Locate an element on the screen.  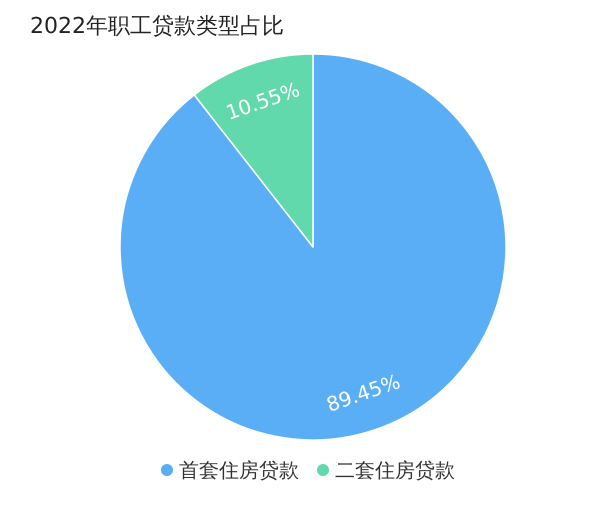
legend-label: 二套住房贷款 is located at coordinates (395, 470).